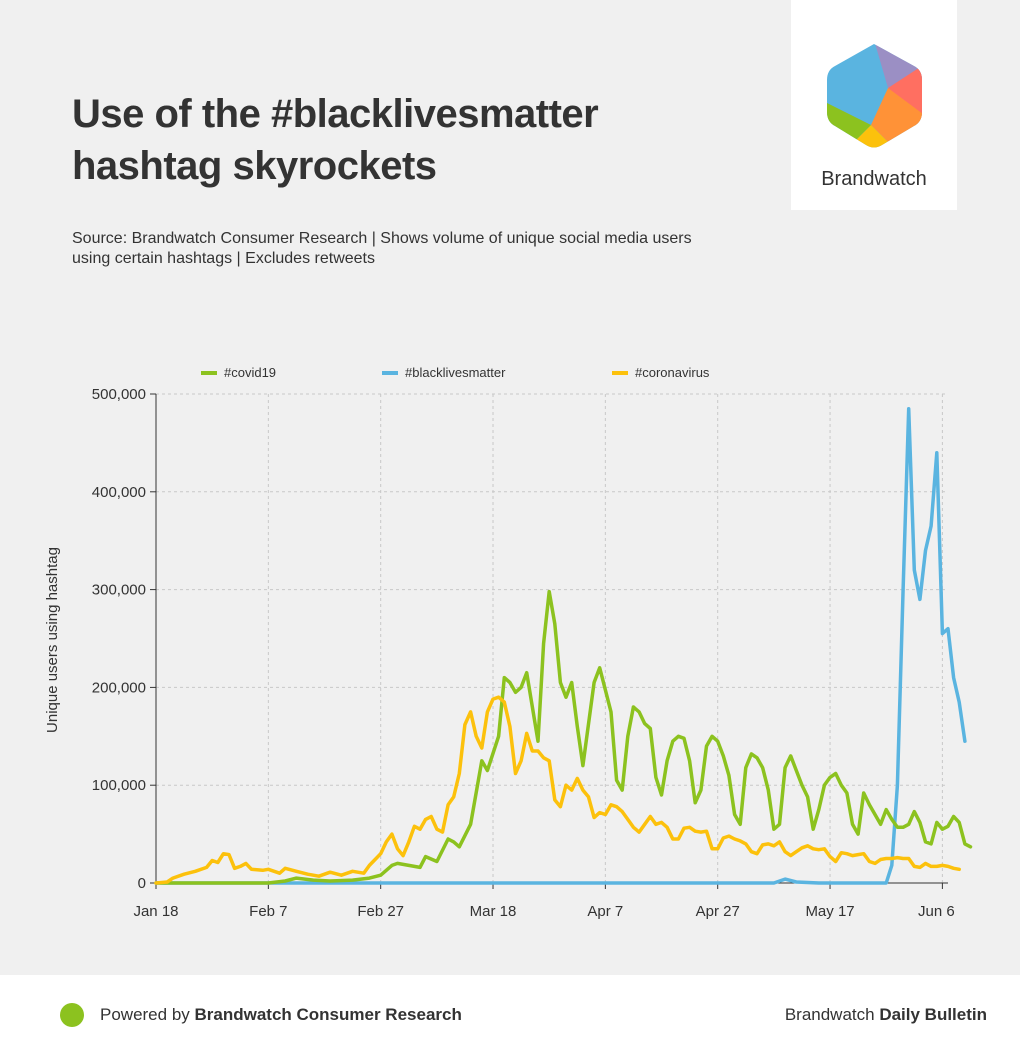  I want to click on daily-bulletin-text: Brandwatch Daily Bulletin, so click(886, 1015).